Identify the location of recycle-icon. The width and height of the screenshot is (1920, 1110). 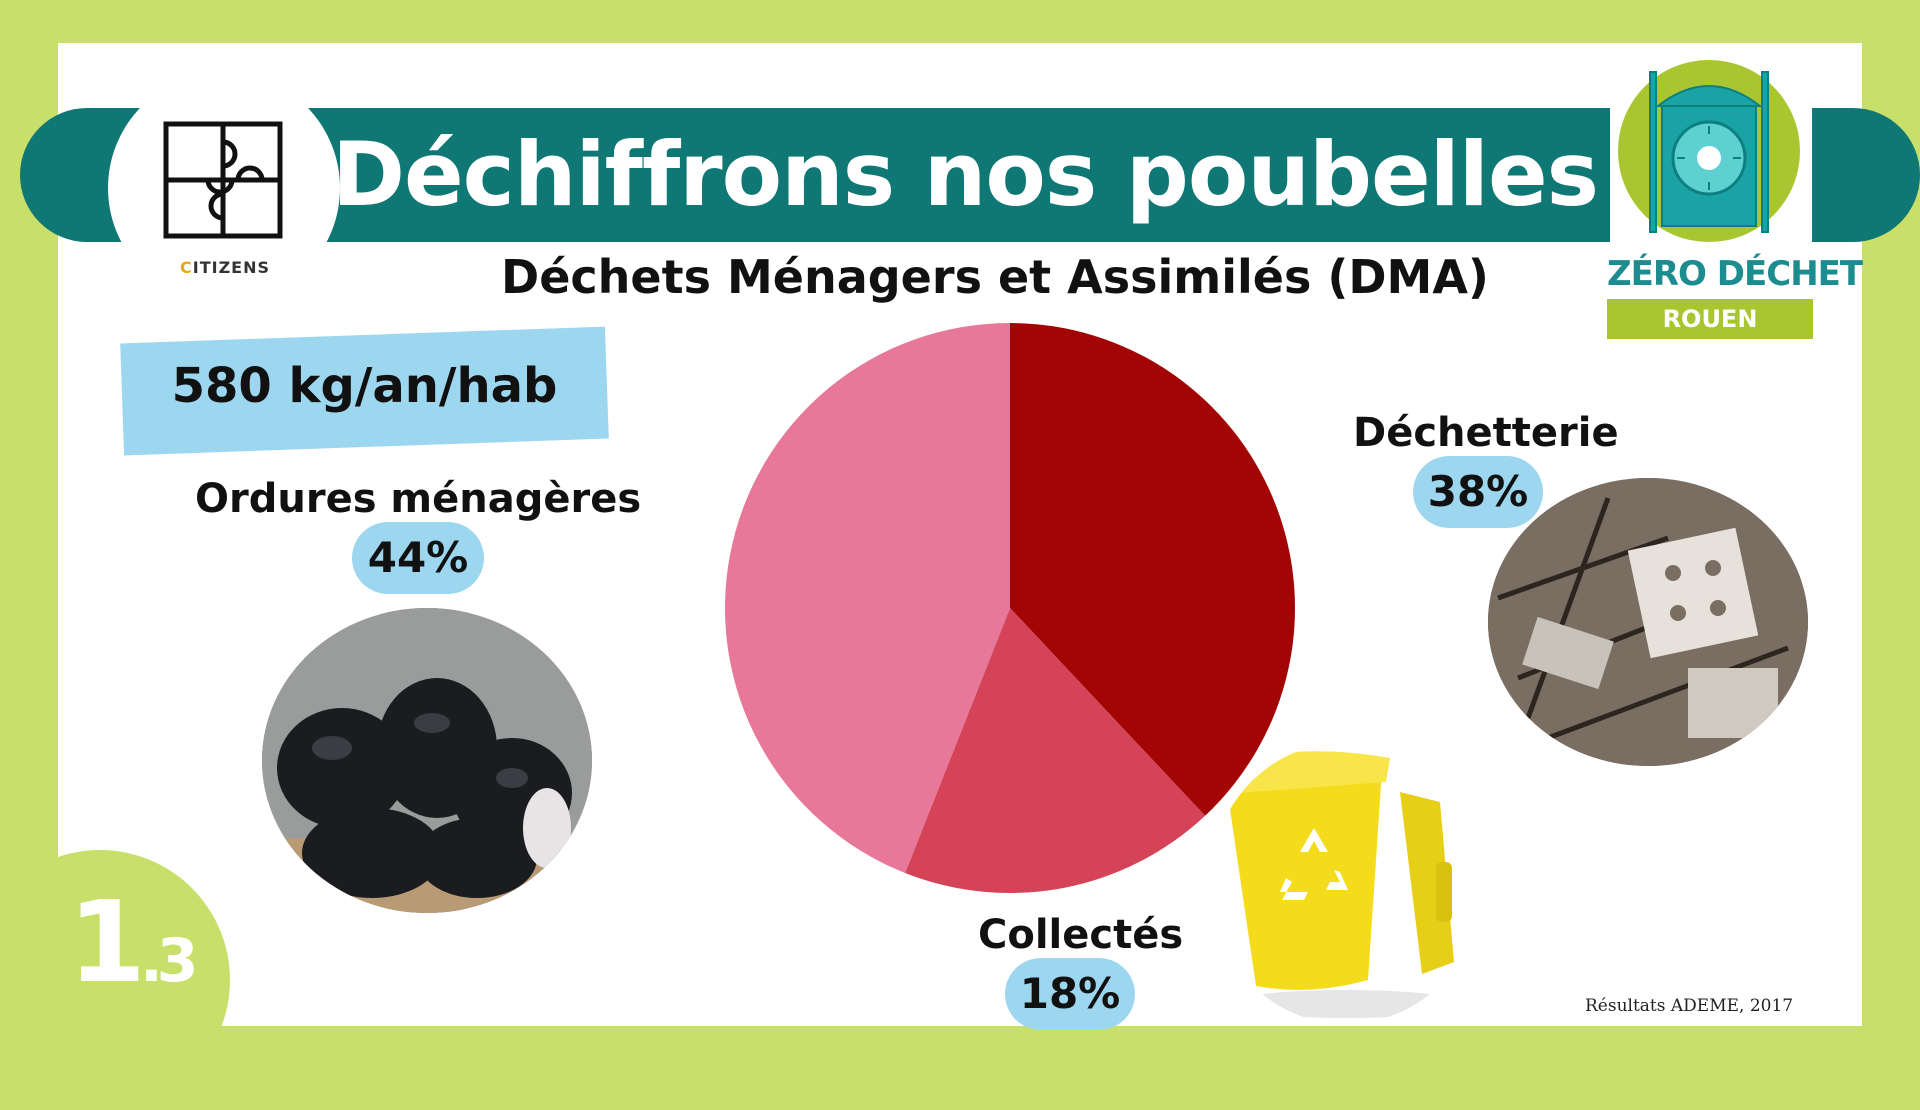
(1314, 864).